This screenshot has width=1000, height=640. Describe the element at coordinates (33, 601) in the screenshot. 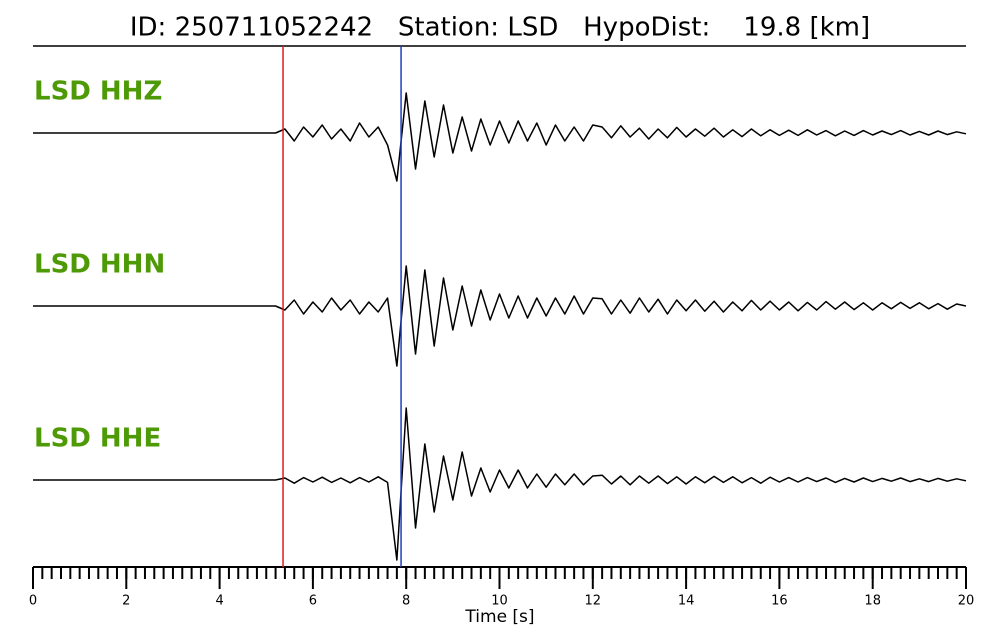

I see `x-tick-label: 0` at that location.